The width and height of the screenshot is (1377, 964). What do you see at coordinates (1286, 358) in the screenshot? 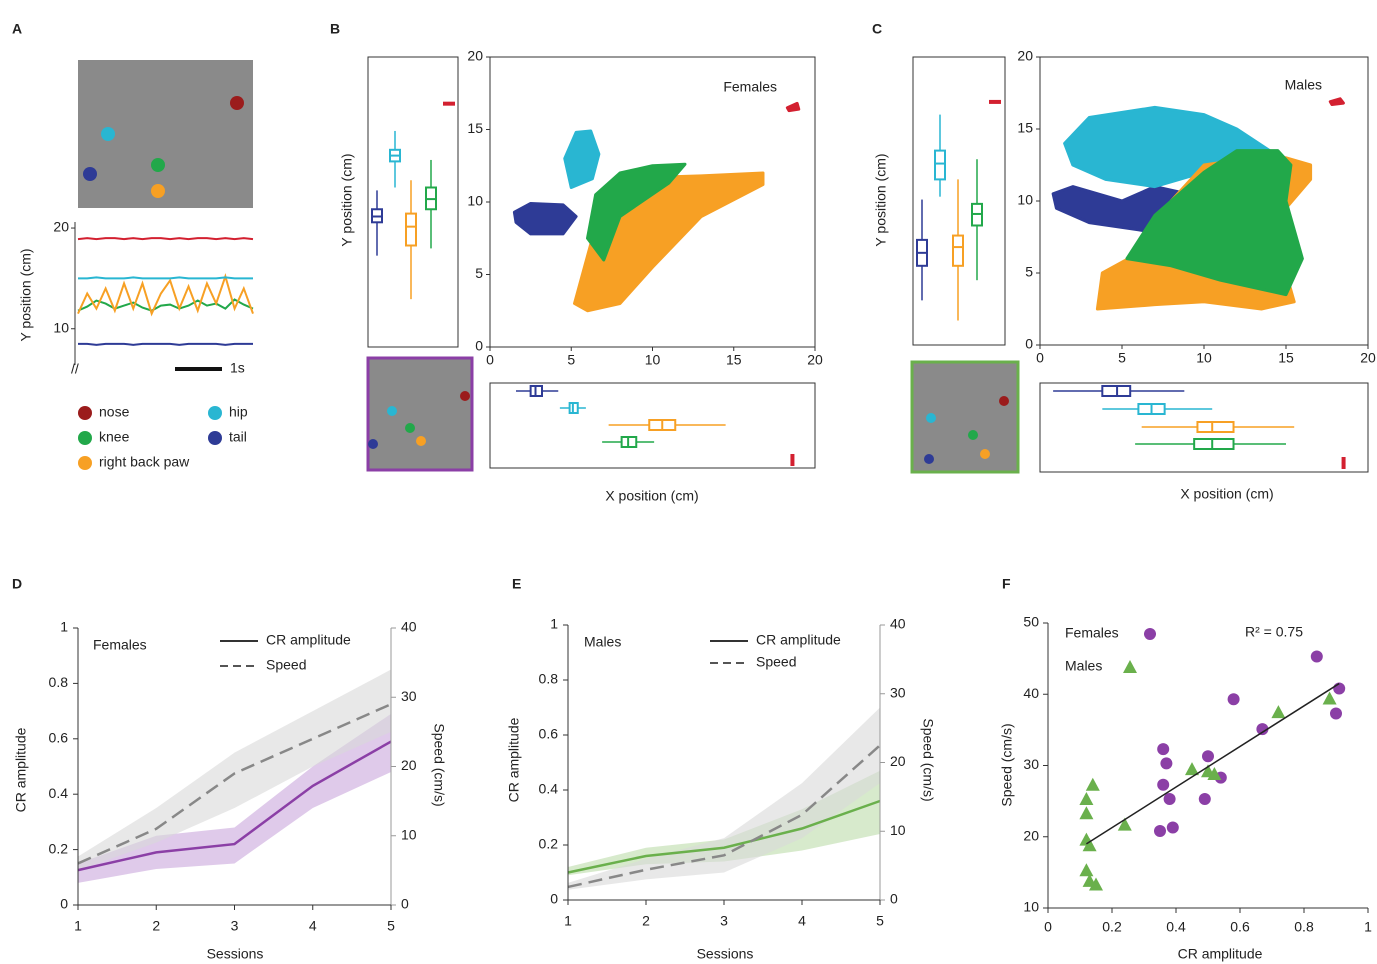
I see `x-tick-label: 15` at bounding box center [1286, 358].